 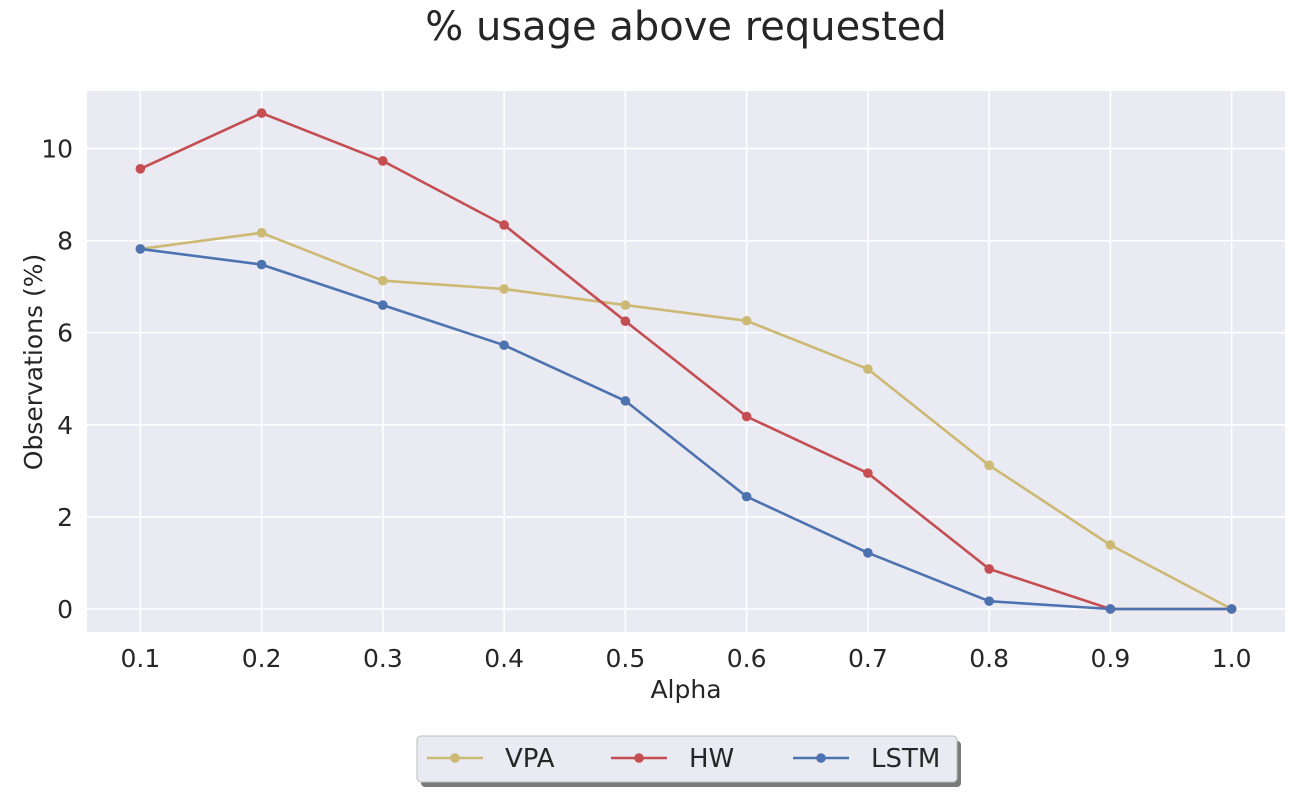 I want to click on legend-box, so click(x=687, y=759).